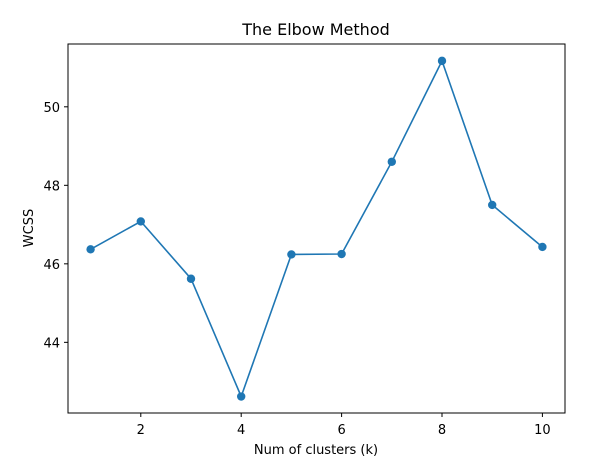 This screenshot has height=462, width=609. Describe the element at coordinates (442, 430) in the screenshot. I see `x-tick-label: 8` at that location.